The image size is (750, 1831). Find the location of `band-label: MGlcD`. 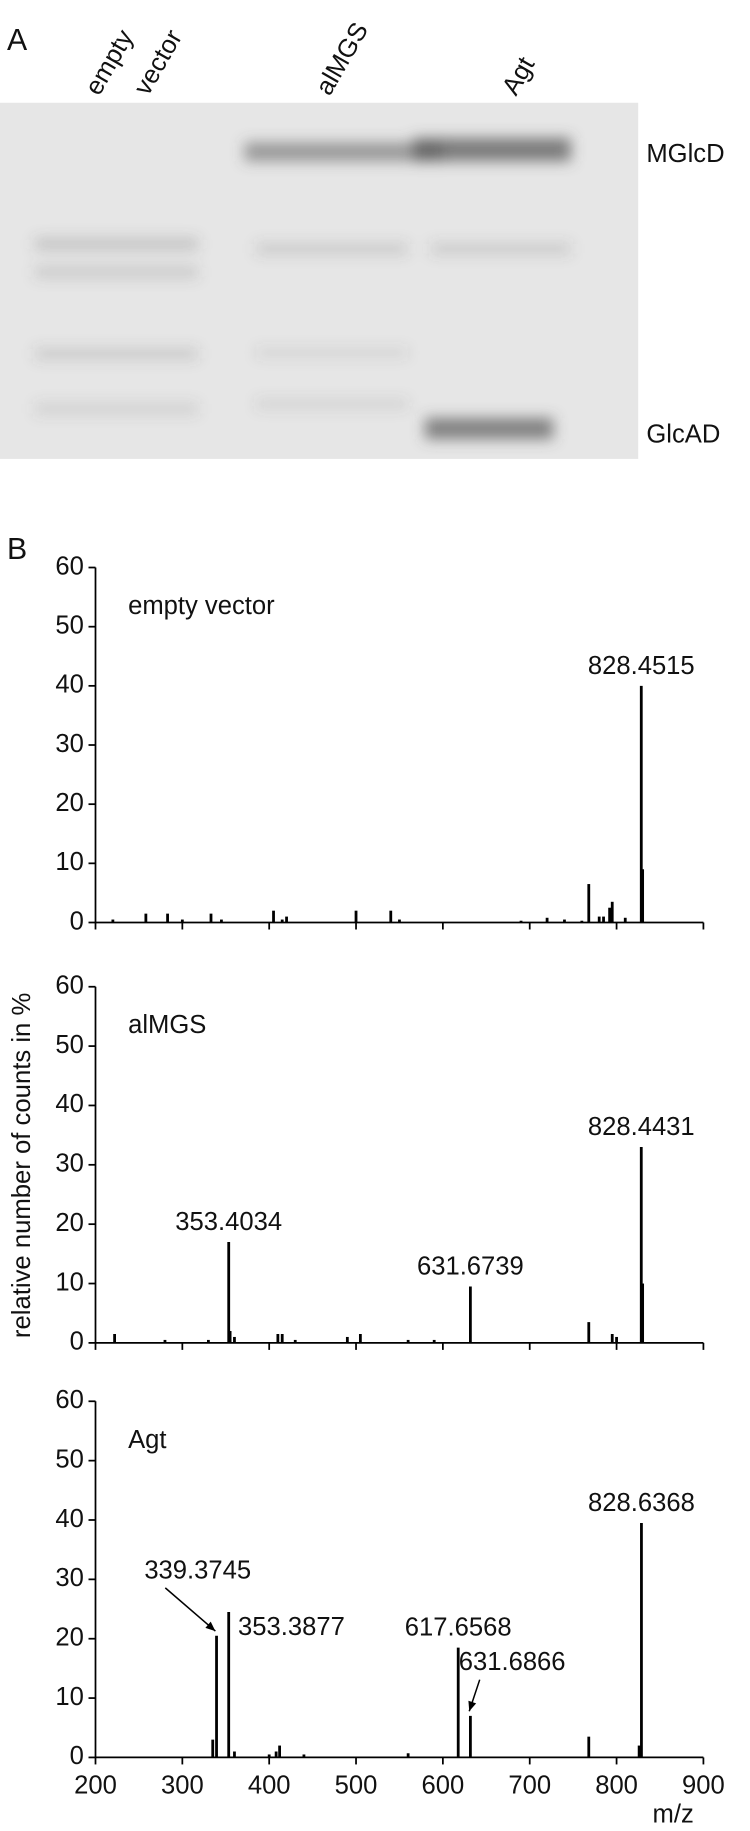

band-label: MGlcD is located at coordinates (685, 154).